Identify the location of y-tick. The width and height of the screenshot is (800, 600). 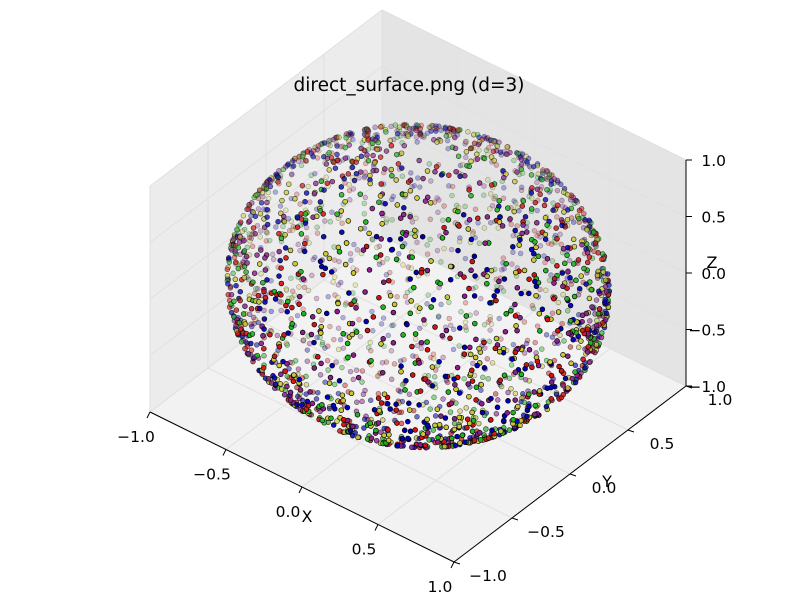
(457, 563).